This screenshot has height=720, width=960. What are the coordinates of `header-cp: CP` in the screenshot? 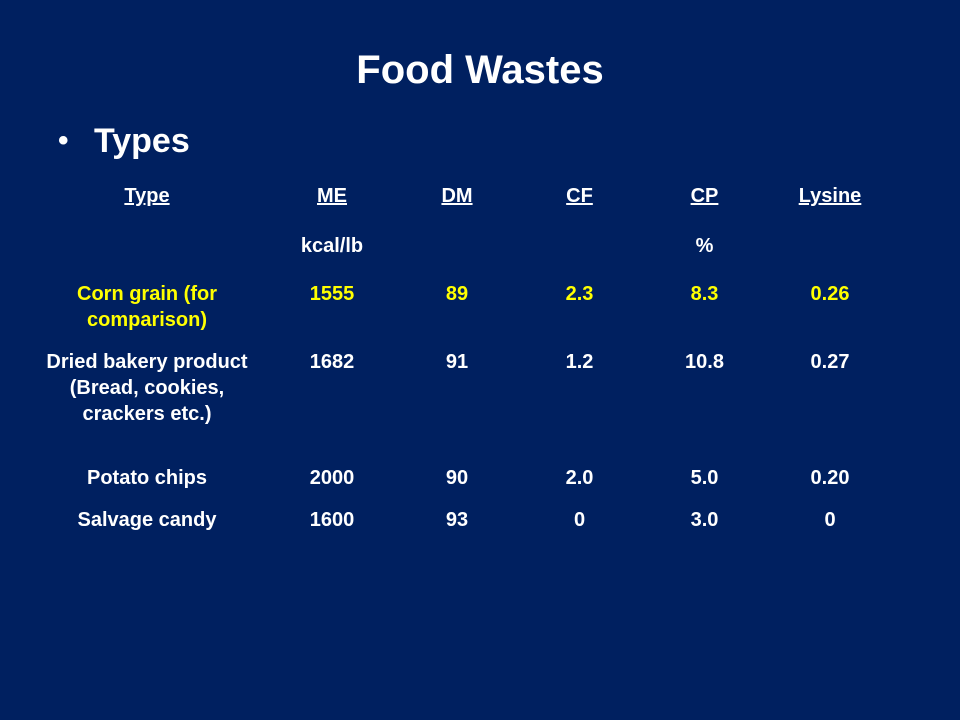 It's located at (704, 196).